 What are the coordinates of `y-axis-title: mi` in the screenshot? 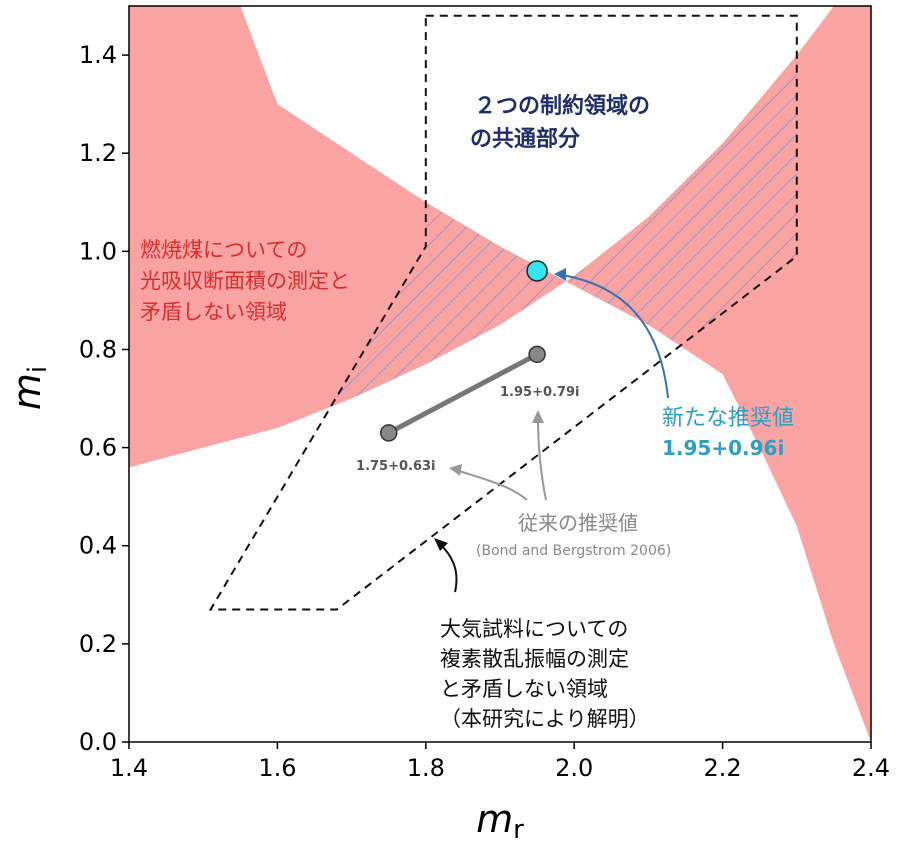 It's located at (29, 388).